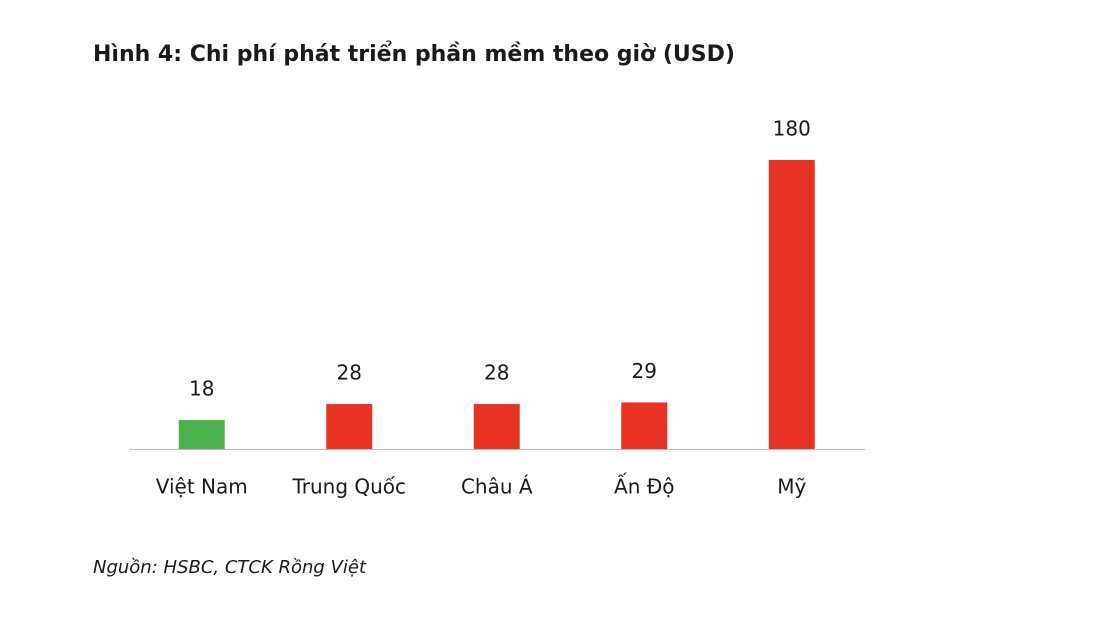 The width and height of the screenshot is (1100, 628). I want to click on x-tick-label: Châu Á, so click(497, 487).